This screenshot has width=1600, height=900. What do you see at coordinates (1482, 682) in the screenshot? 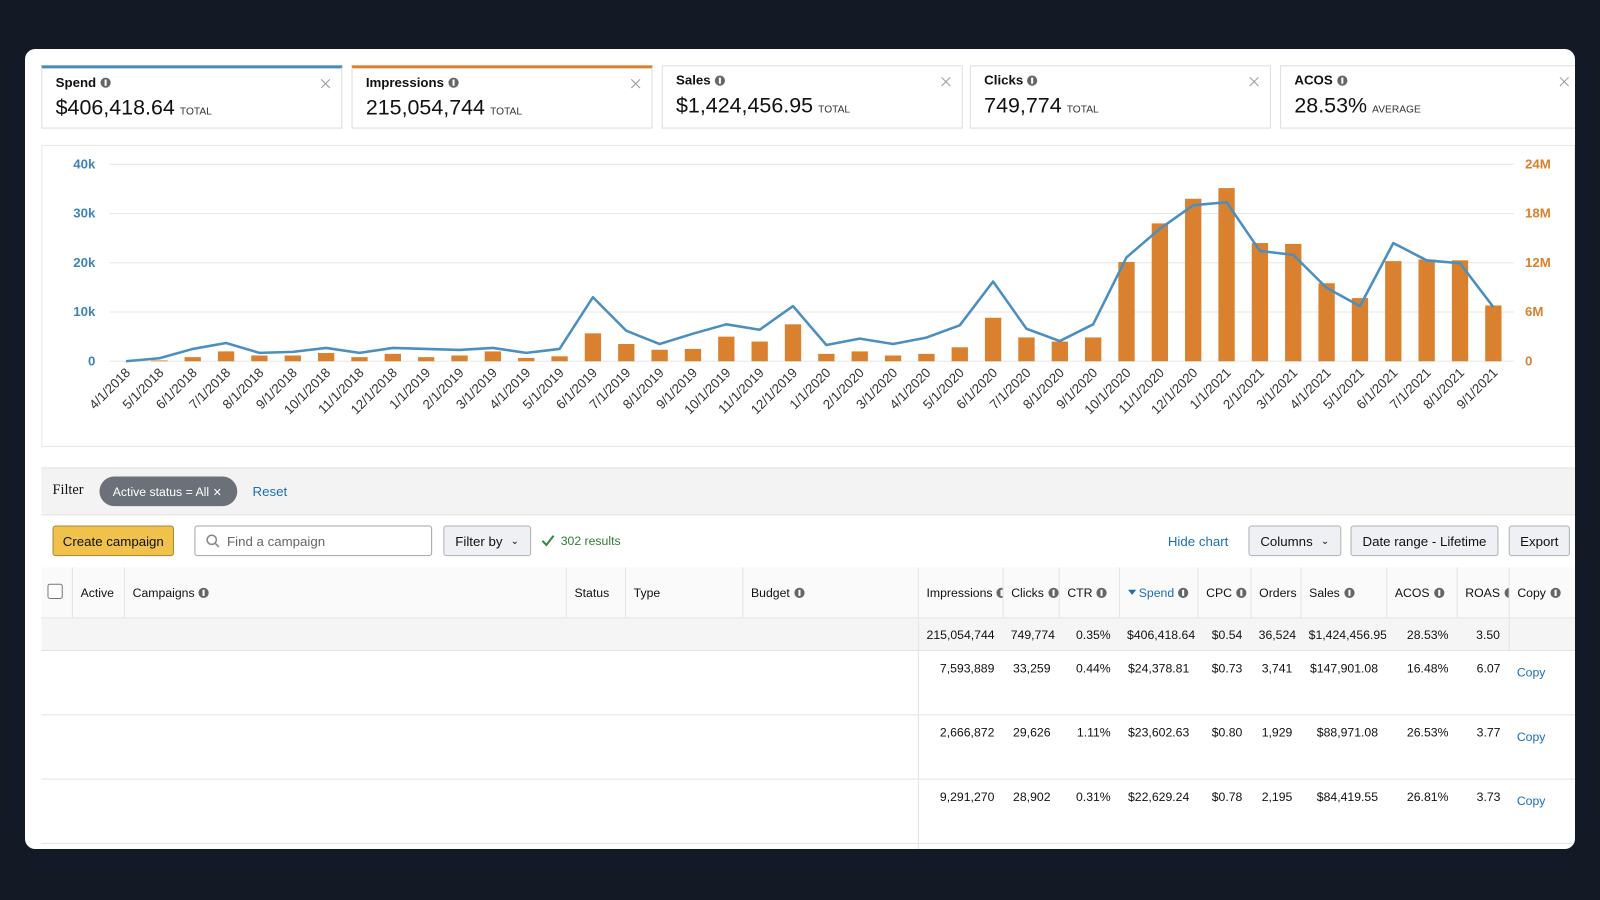
I see `data-cell: 6.07` at bounding box center [1482, 682].